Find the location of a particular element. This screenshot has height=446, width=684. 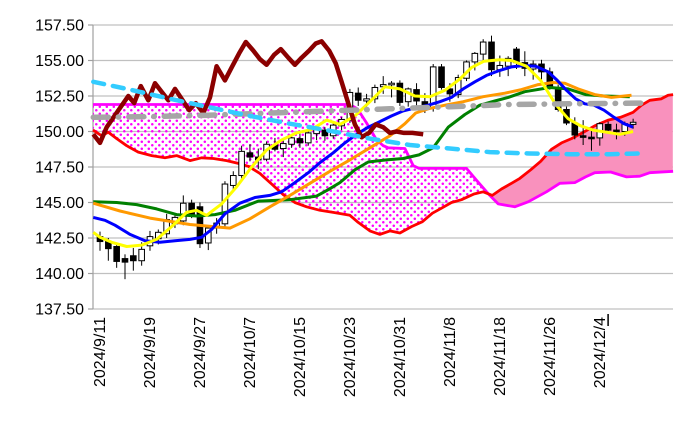

cyan-dashed-trend-line is located at coordinates (367, 118).